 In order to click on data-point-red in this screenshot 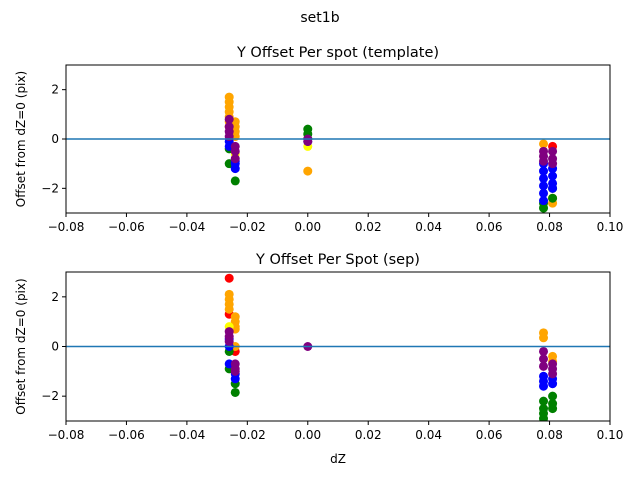, I will do `click(229, 278)`.